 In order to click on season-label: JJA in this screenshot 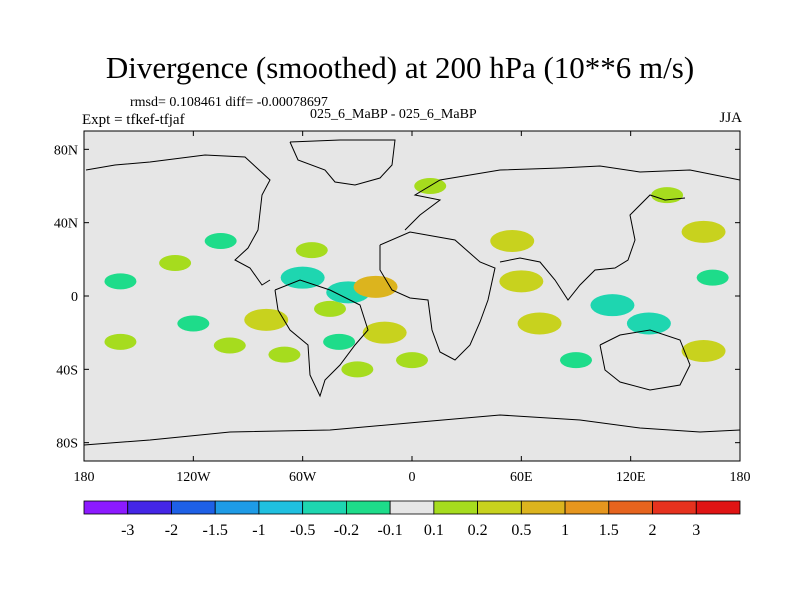, I will do `click(730, 118)`.